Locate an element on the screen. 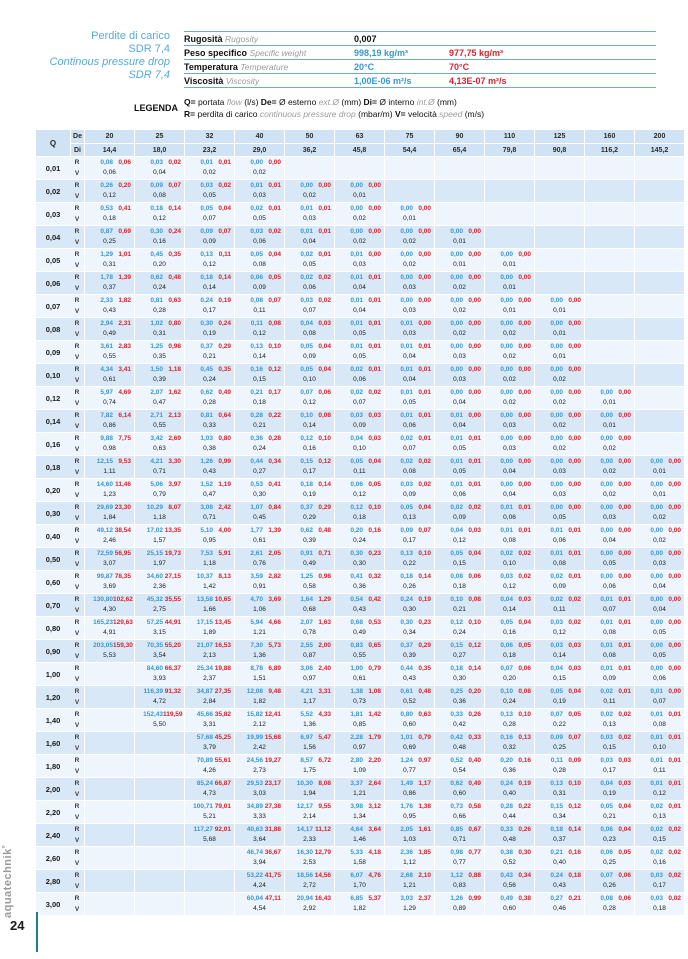  de-value: 160 is located at coordinates (609, 136).